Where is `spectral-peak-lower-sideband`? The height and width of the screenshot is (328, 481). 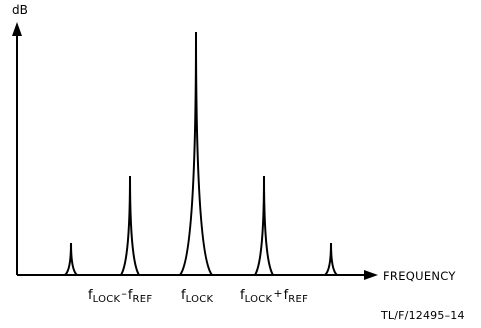 spectral-peak-lower-sideband is located at coordinates (130, 225).